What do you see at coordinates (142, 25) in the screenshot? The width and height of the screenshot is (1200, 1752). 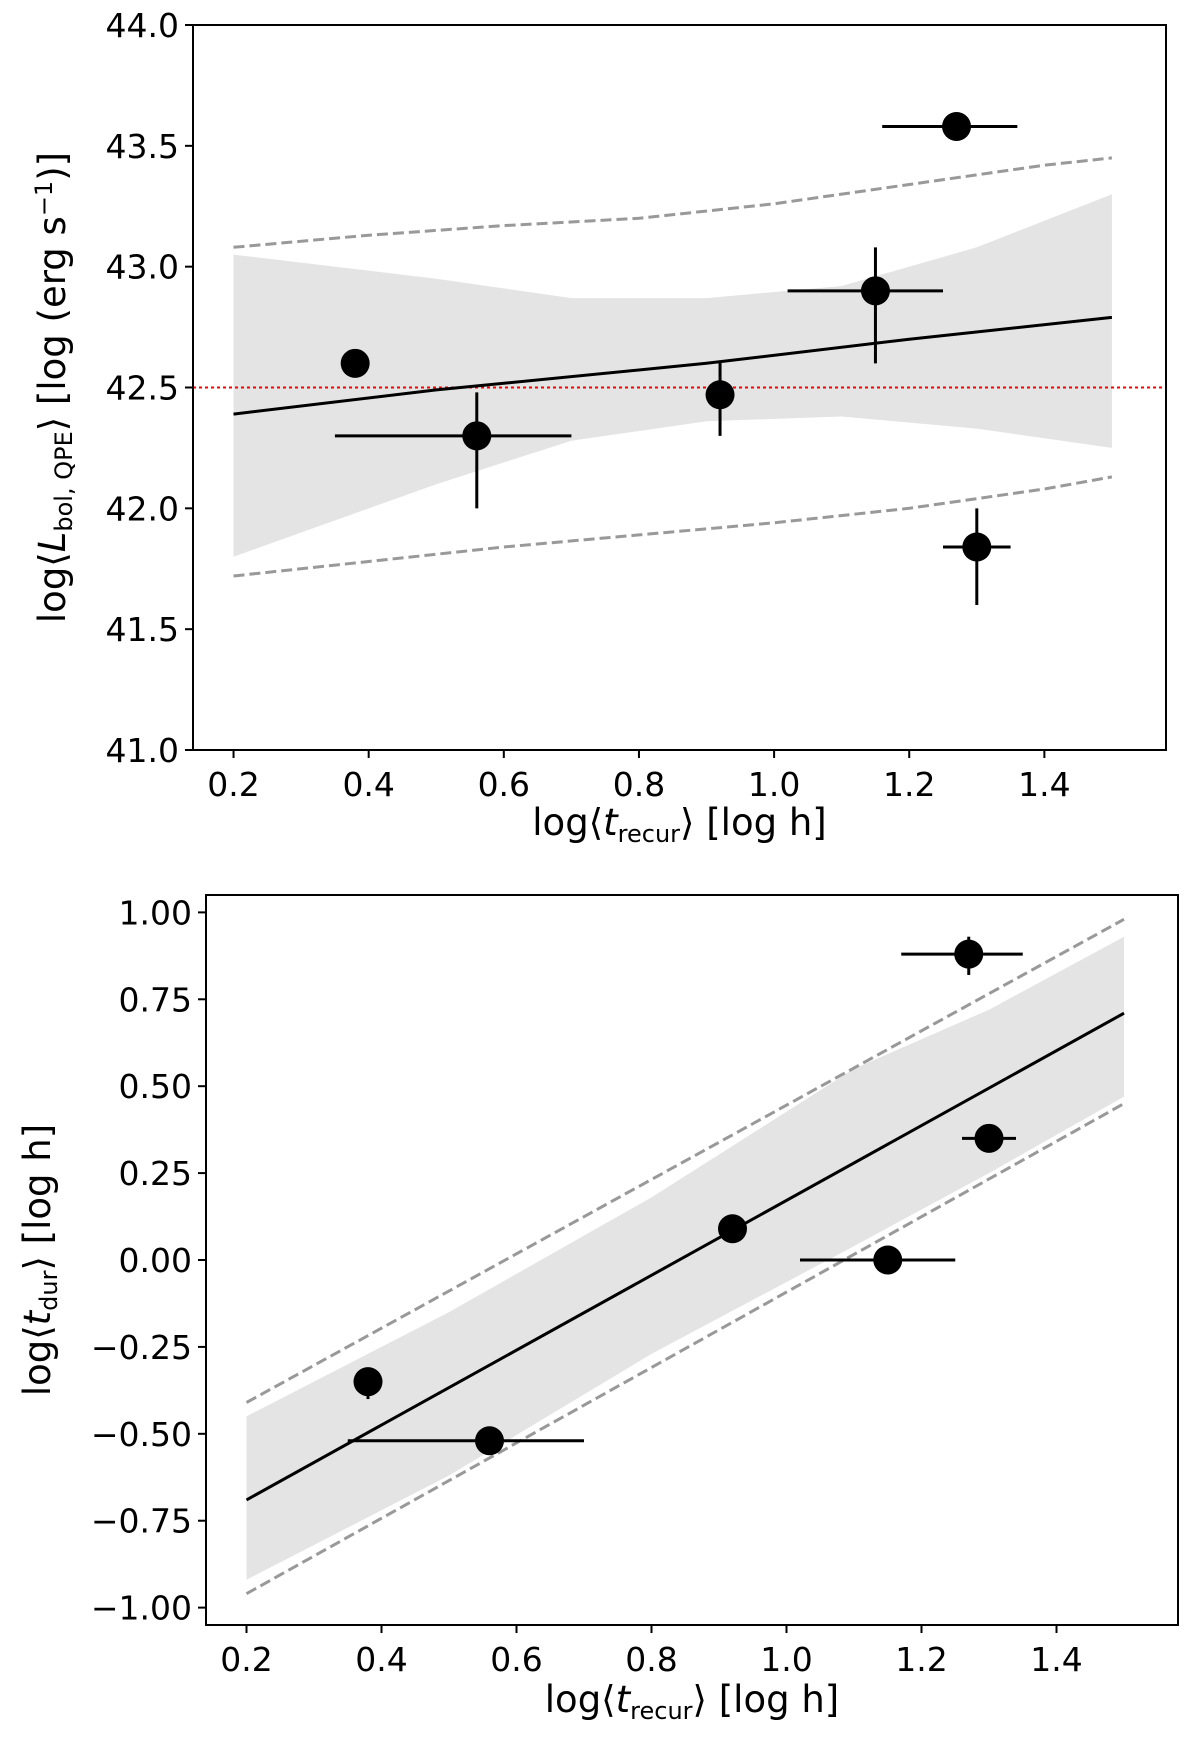 I see `top-y-tick-label-7: 44.0` at bounding box center [142, 25].